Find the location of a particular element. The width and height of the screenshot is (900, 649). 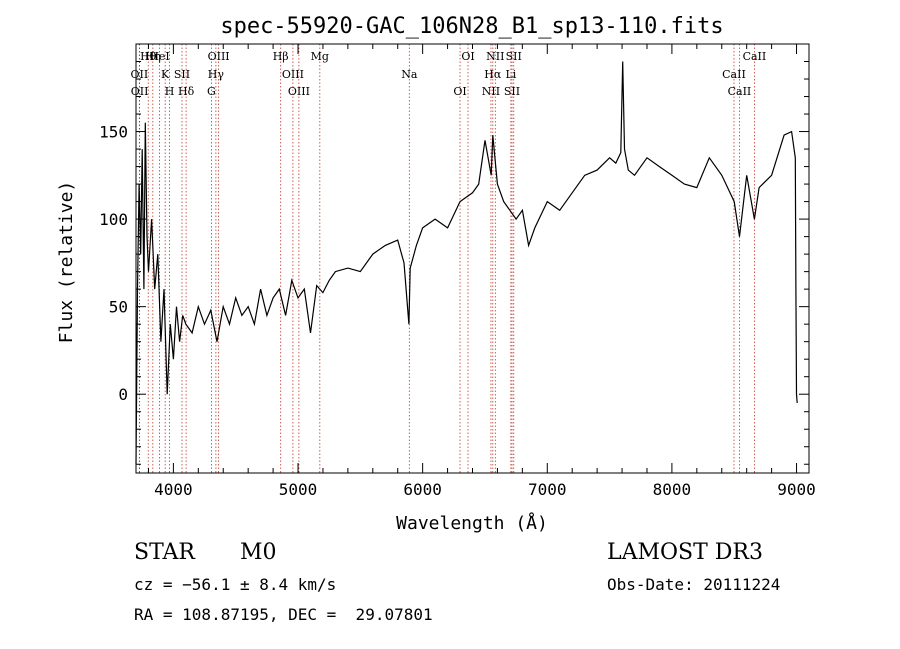

x-tick-label: 7000 is located at coordinates (547, 489).